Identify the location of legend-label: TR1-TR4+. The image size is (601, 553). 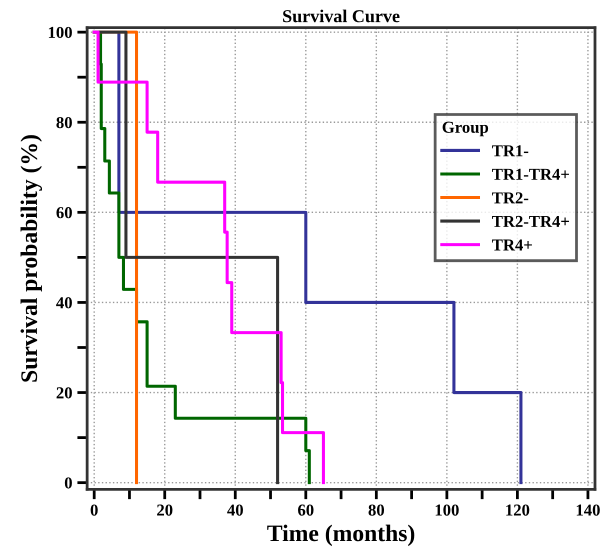
(530, 174).